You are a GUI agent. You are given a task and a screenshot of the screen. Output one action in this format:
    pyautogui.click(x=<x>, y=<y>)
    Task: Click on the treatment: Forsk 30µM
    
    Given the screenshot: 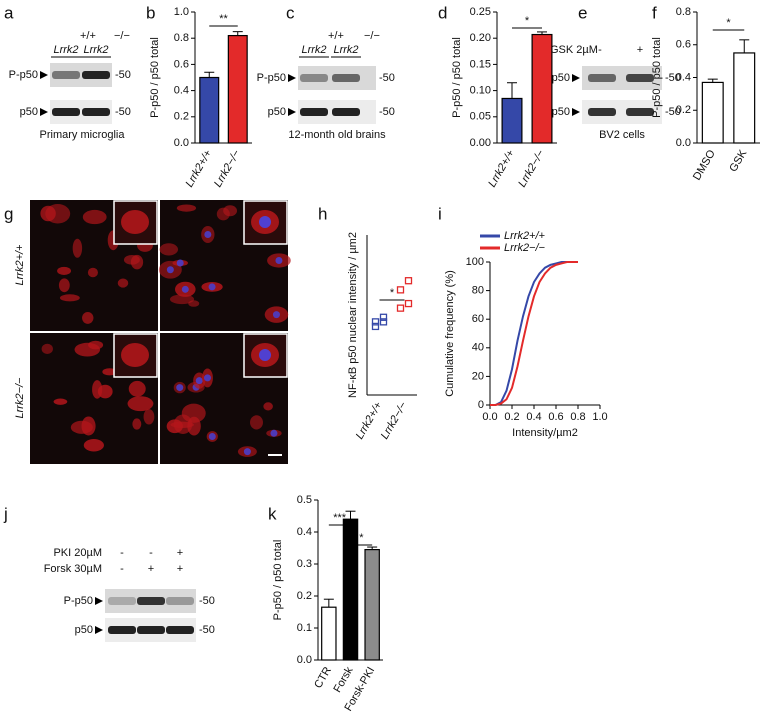 What is the action you would take?
    pyautogui.click(x=73, y=569)
    